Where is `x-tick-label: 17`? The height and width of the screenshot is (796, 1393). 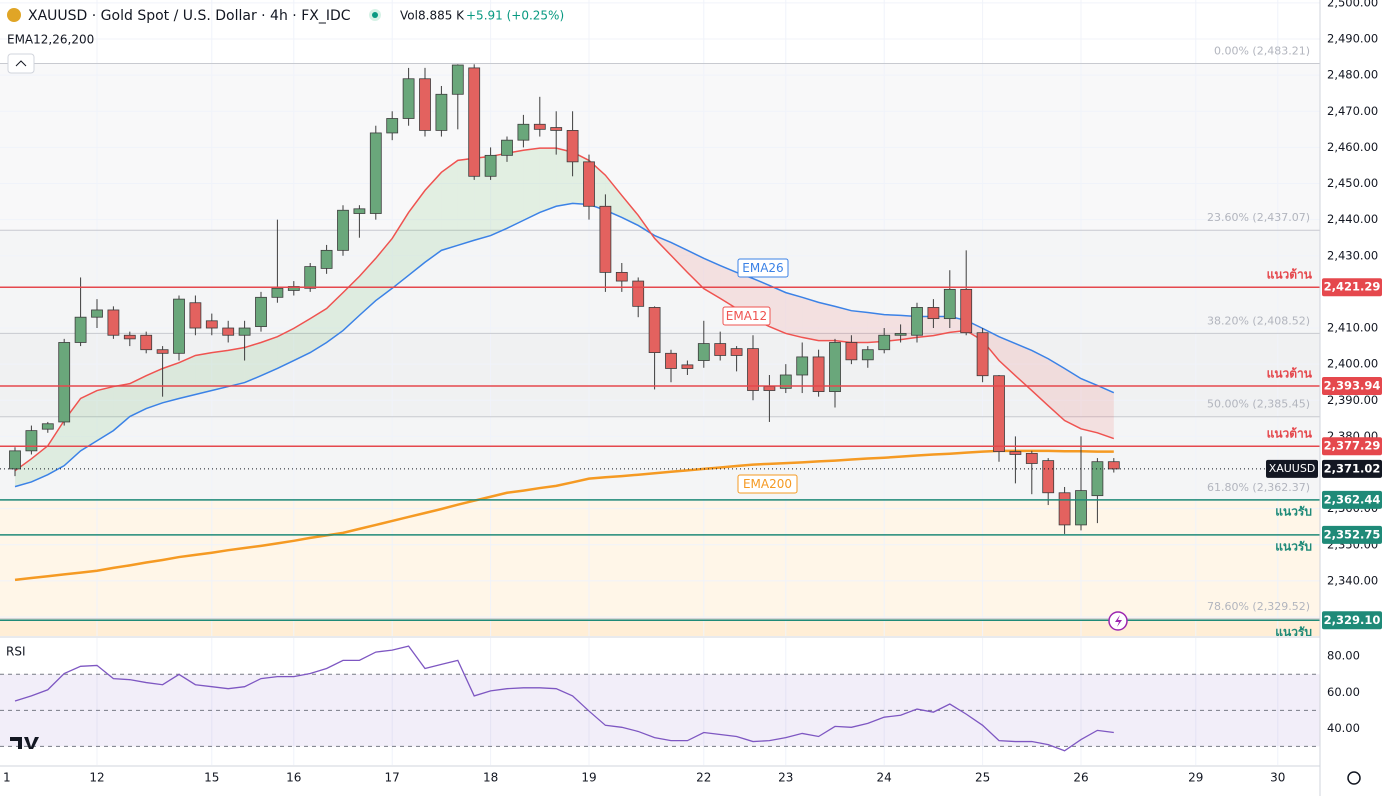 x-tick-label: 17 is located at coordinates (392, 778).